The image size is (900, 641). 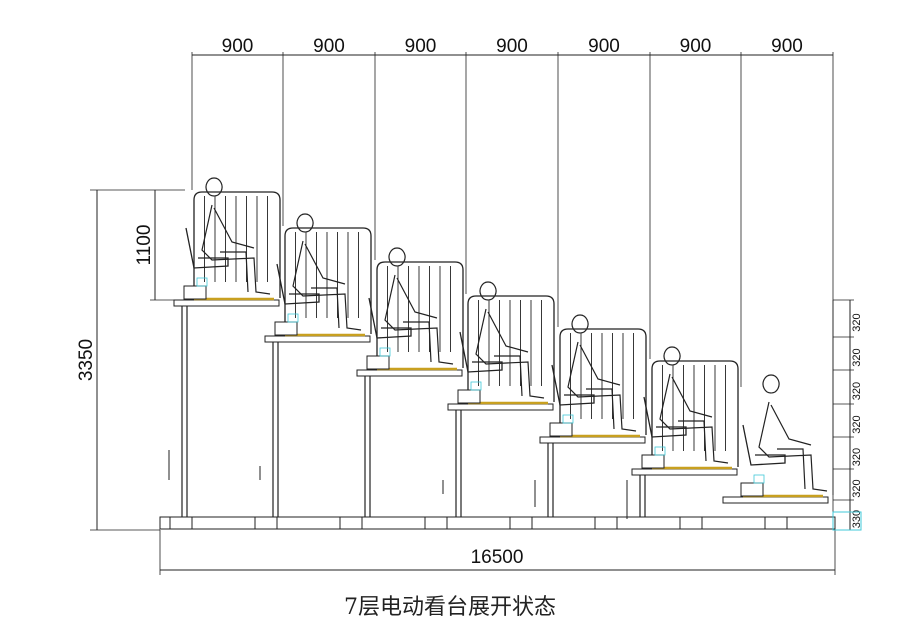 I want to click on base-frame, so click(x=497, y=523).